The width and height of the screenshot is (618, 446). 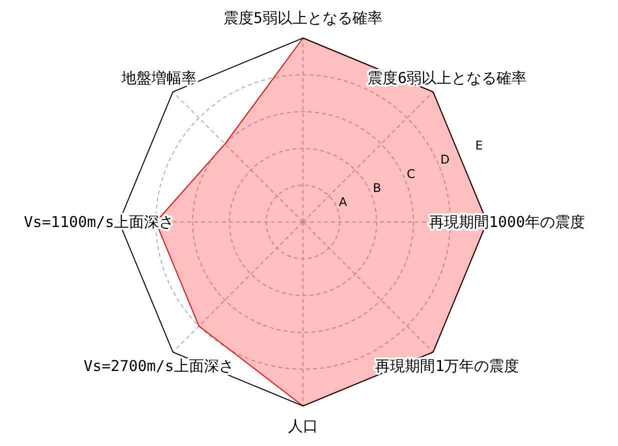 I want to click on spoke-label: 人口, so click(x=303, y=426).